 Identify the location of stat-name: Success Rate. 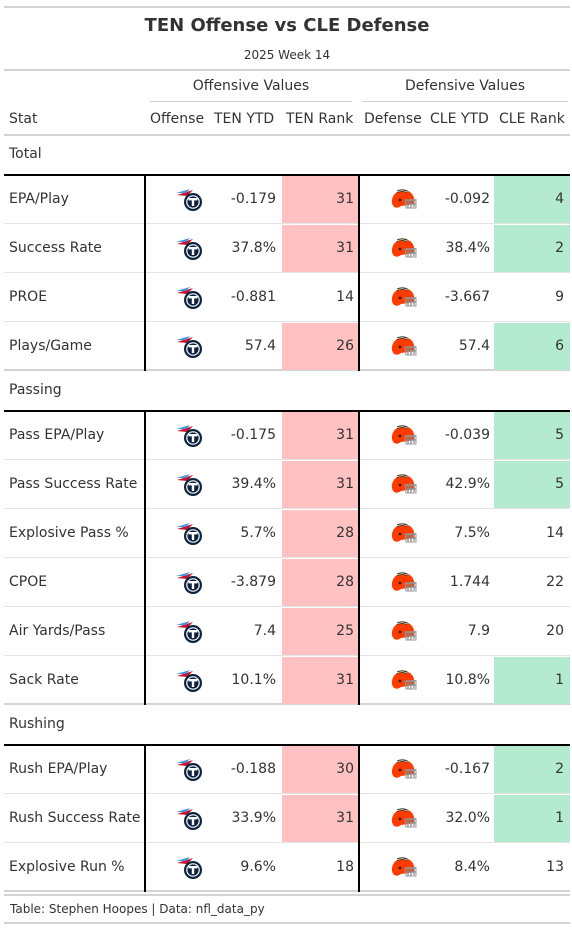
(55, 248).